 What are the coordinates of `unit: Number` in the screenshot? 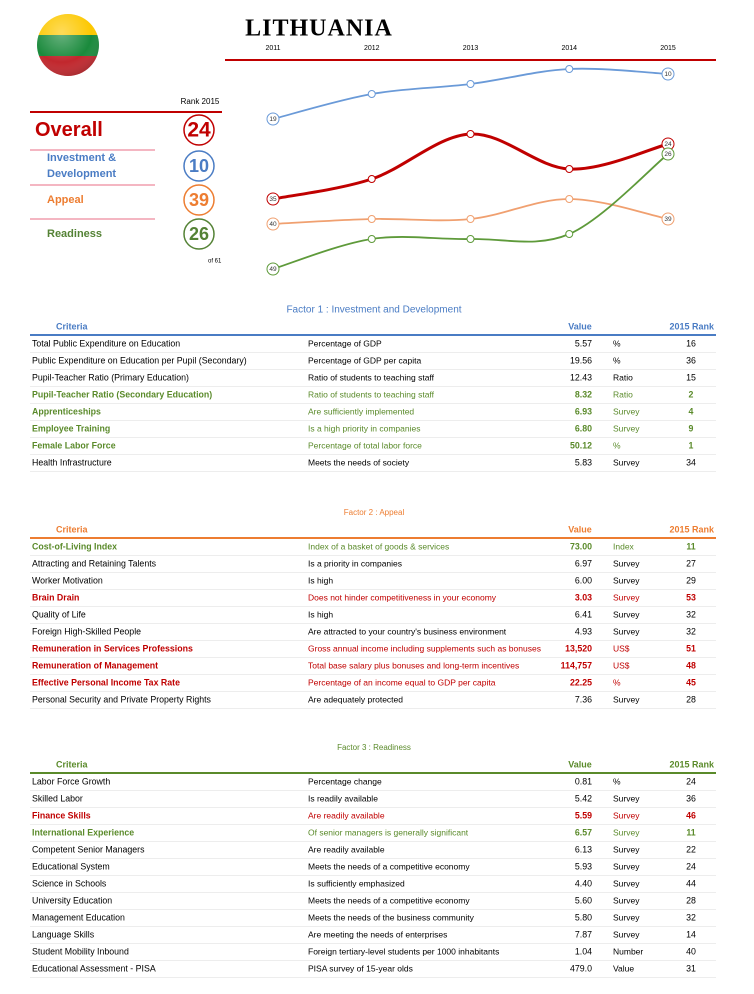 It's located at (628, 951).